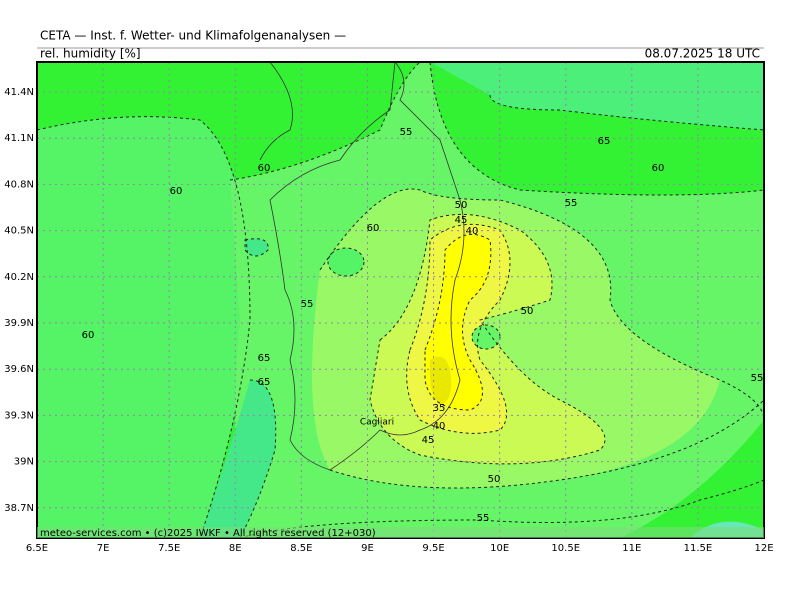 This screenshot has height=604, width=800. What do you see at coordinates (19, 138) in the screenshot?
I see `y-axis-label: 41.1N` at bounding box center [19, 138].